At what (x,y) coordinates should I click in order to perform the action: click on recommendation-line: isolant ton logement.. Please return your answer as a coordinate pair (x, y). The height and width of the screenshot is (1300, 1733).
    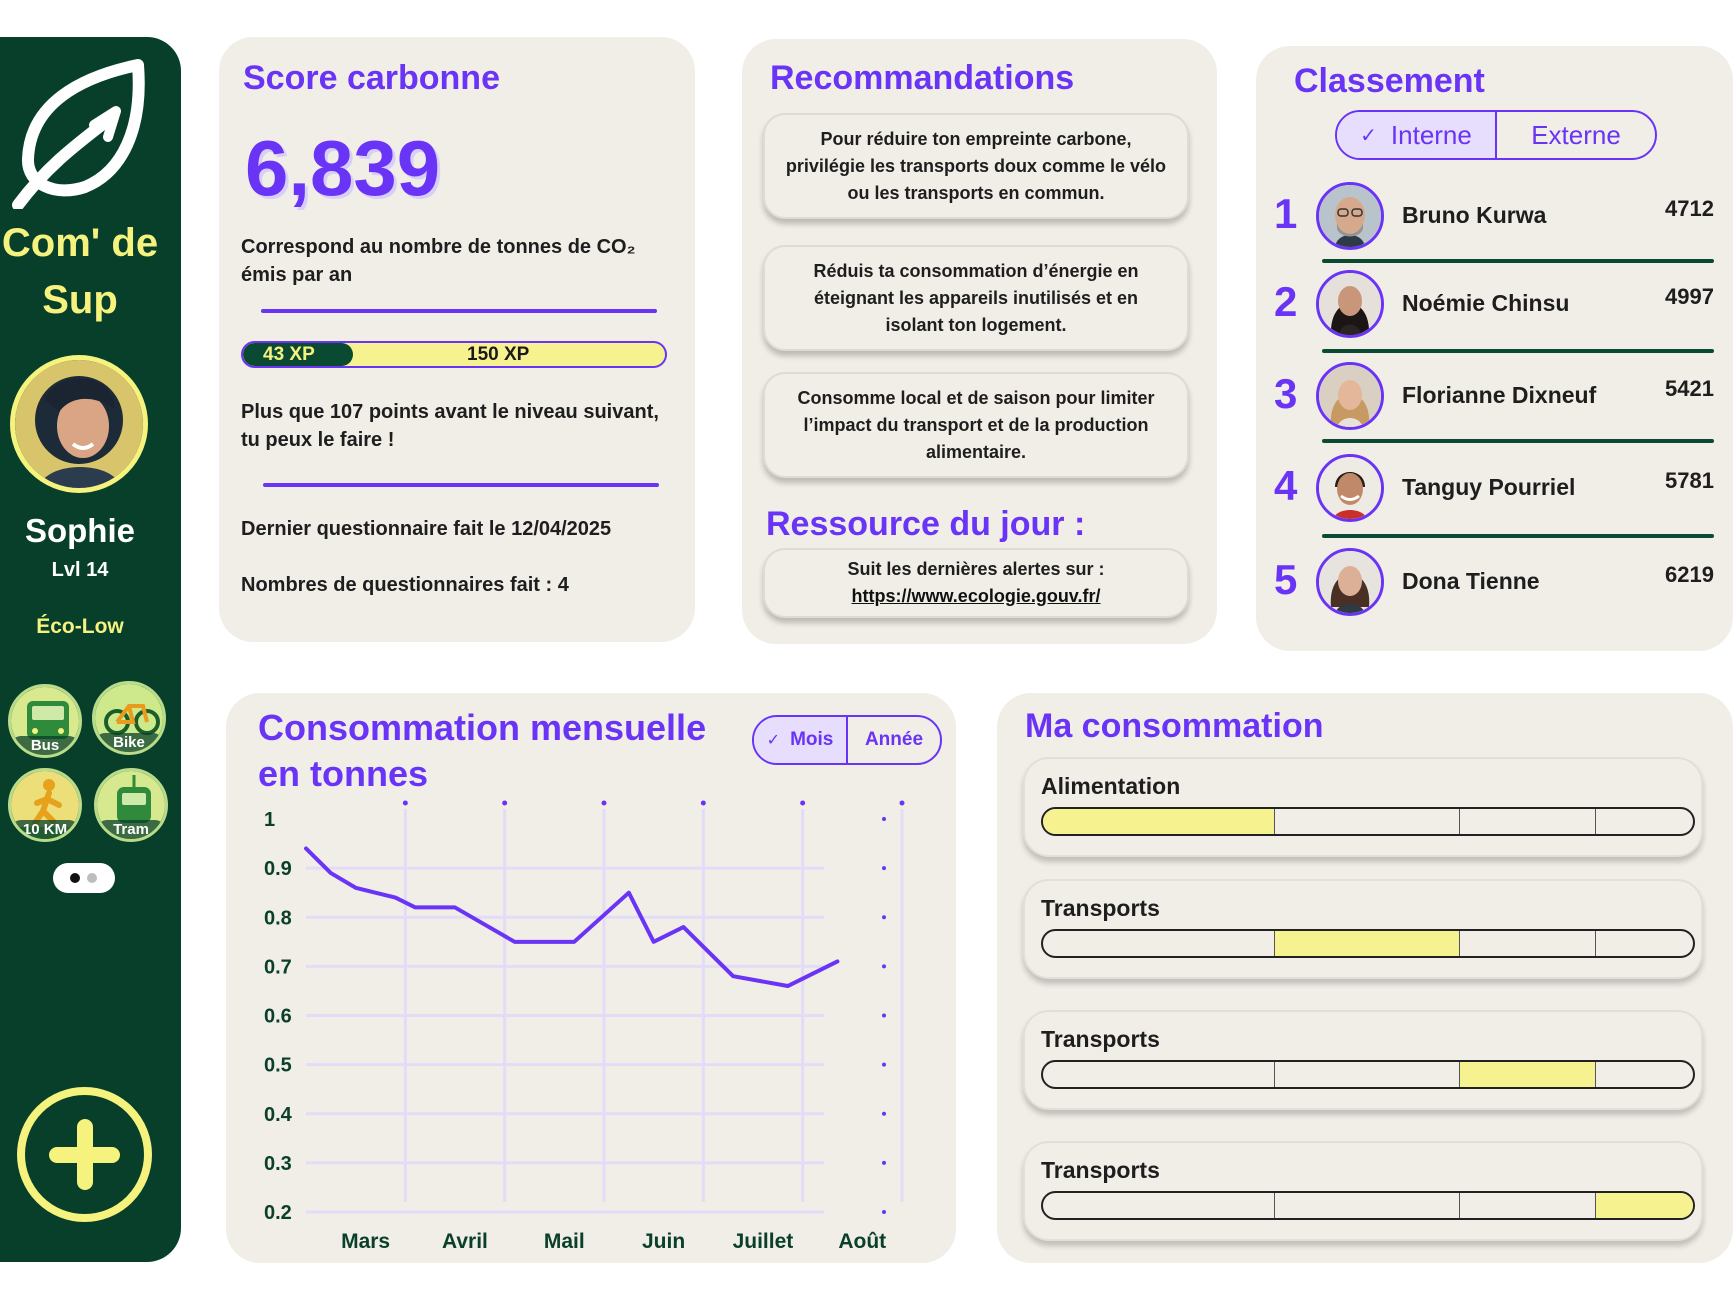
    Looking at the image, I should click on (976, 324).